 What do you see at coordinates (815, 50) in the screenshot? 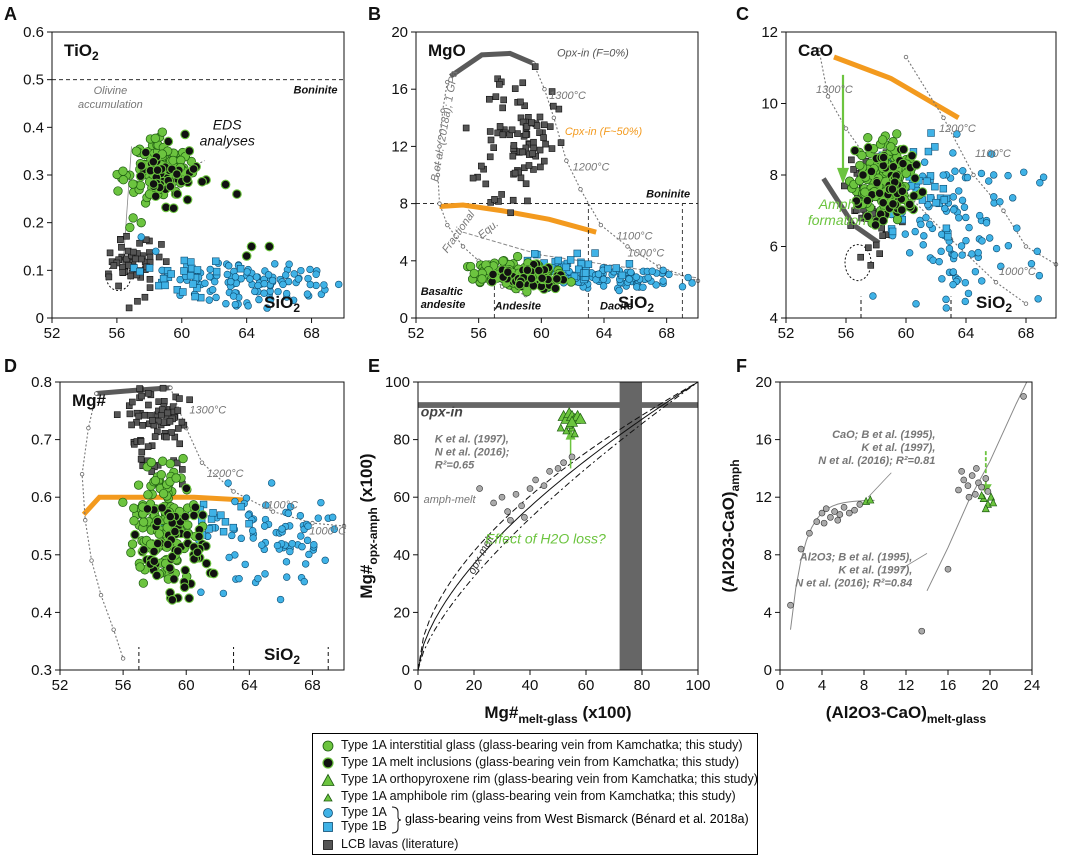
I see `label-part: CaO` at bounding box center [815, 50].